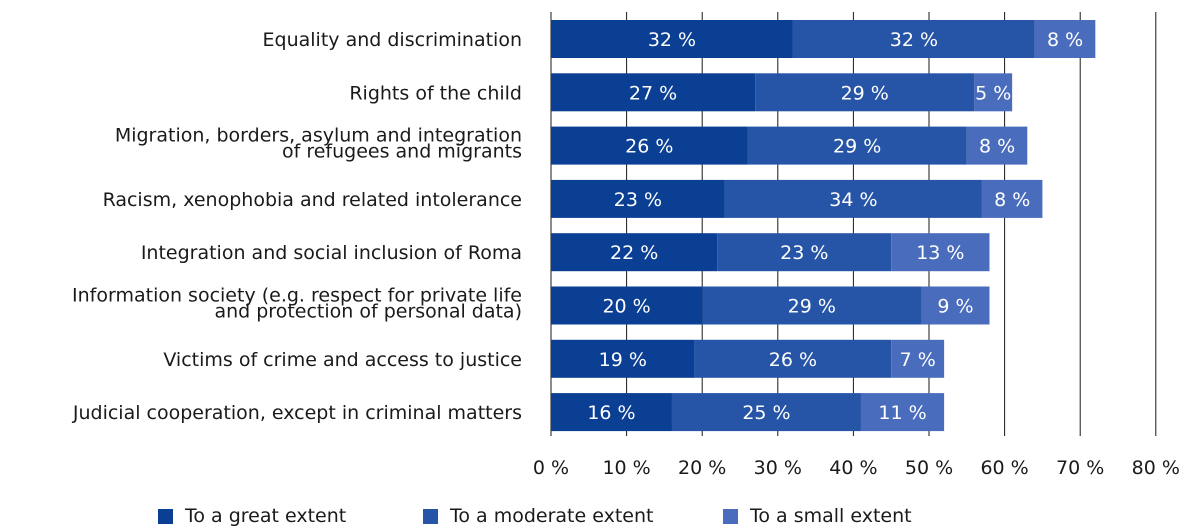 The width and height of the screenshot is (1195, 529). Describe the element at coordinates (551, 468) in the screenshot. I see `x-tick-label: 0 %` at that location.